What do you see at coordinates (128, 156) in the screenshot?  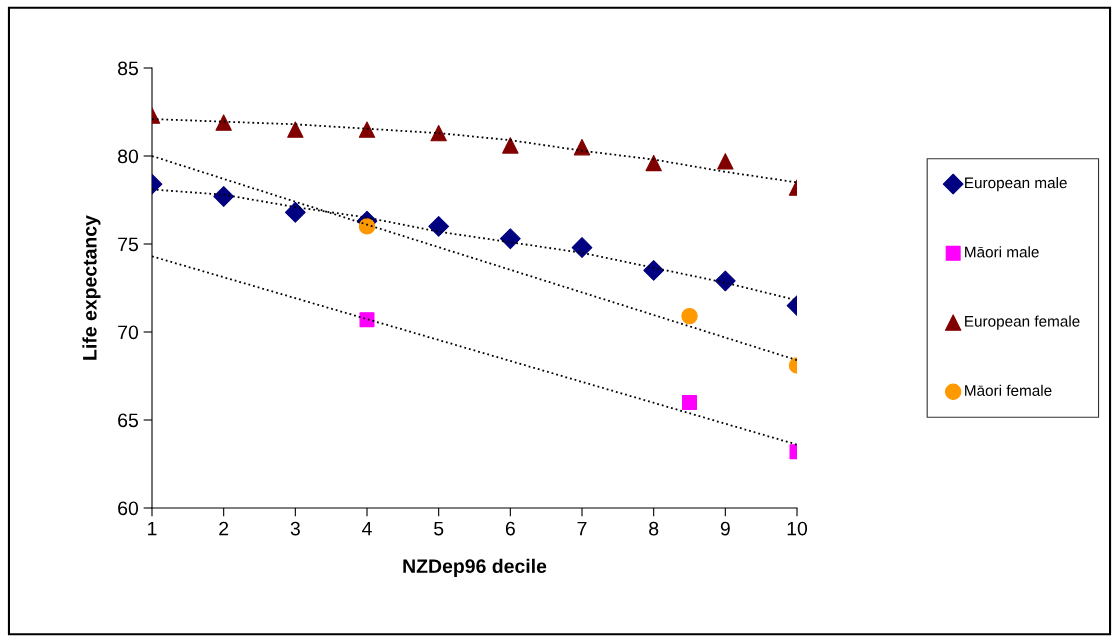 I see `y-tick-label: 80` at bounding box center [128, 156].